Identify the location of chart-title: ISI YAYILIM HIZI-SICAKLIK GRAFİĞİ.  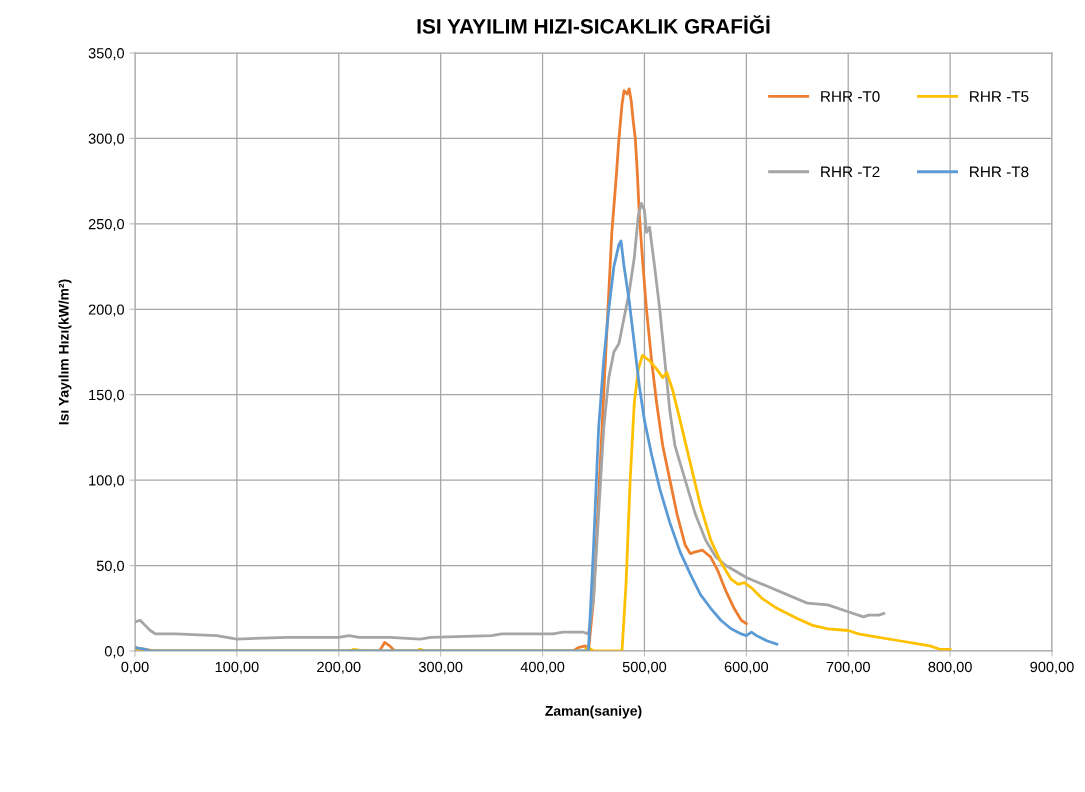
(593, 24).